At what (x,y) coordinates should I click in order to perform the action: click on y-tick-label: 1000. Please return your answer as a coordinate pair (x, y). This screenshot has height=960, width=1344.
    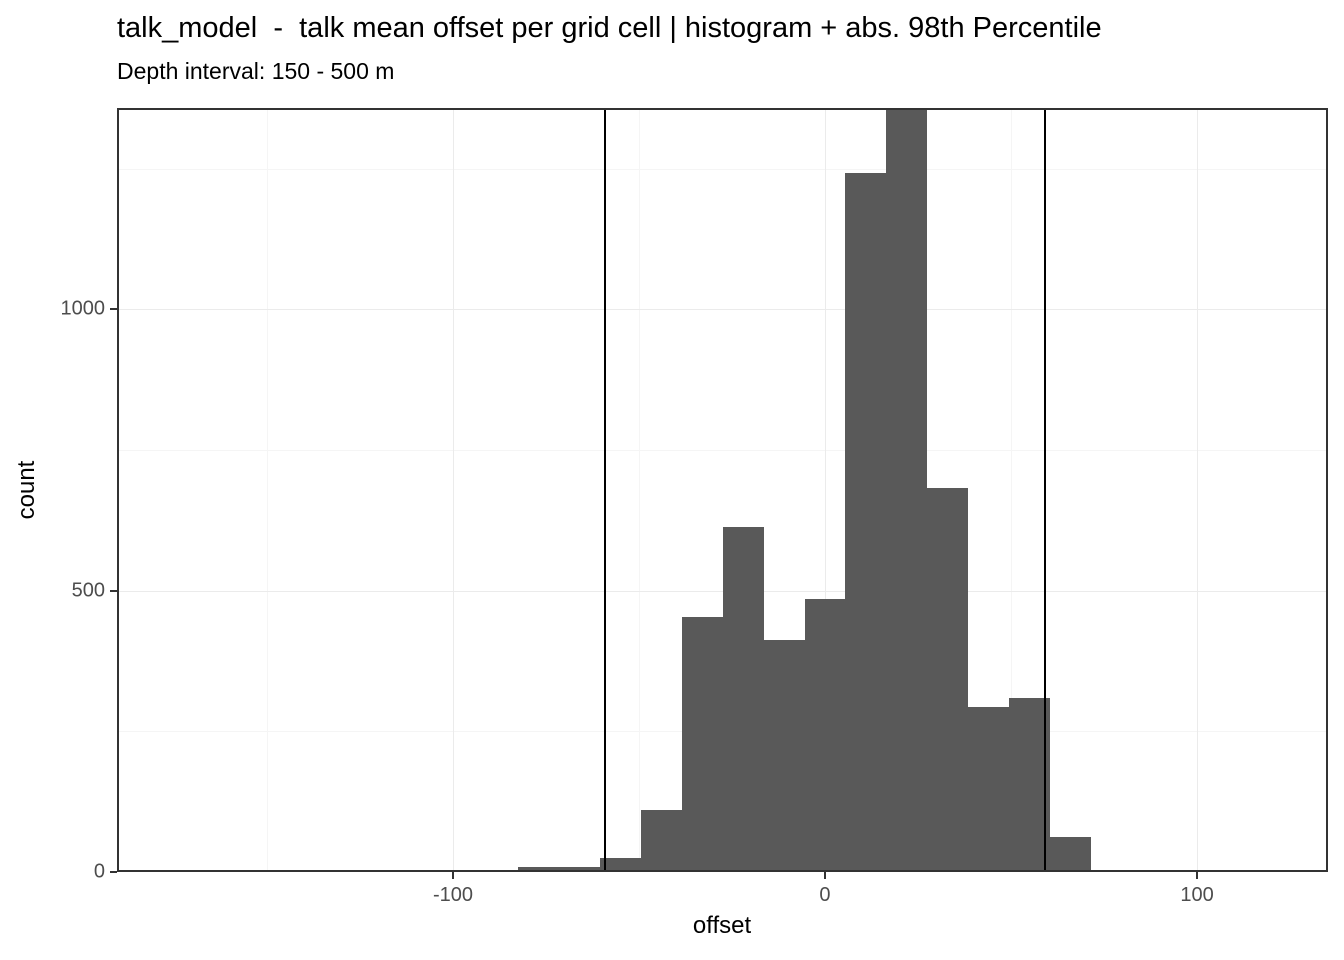
    Looking at the image, I should click on (83, 308).